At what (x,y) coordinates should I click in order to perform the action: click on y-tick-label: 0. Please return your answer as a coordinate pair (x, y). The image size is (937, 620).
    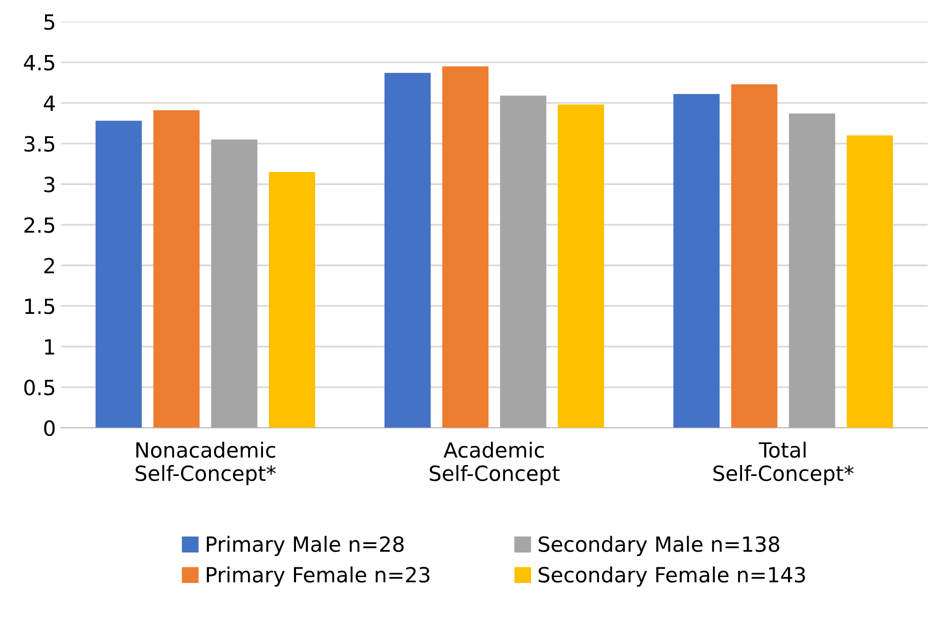
    Looking at the image, I should click on (49, 428).